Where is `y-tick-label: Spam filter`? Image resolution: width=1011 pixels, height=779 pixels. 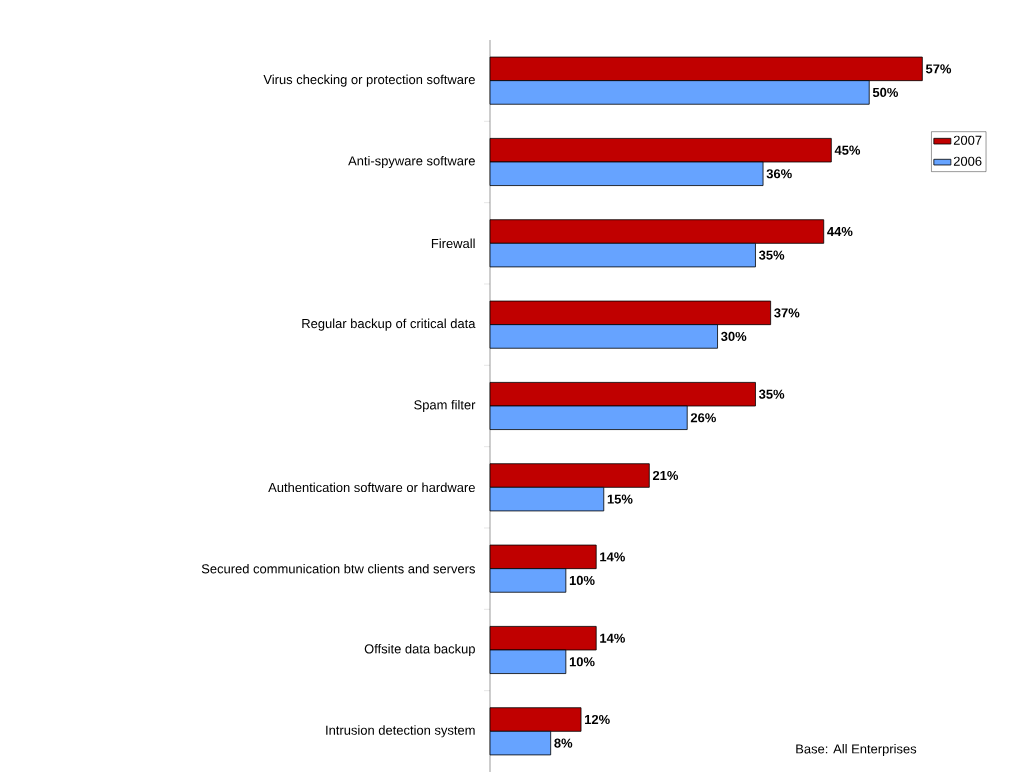 y-tick-label: Spam filter is located at coordinates (445, 406).